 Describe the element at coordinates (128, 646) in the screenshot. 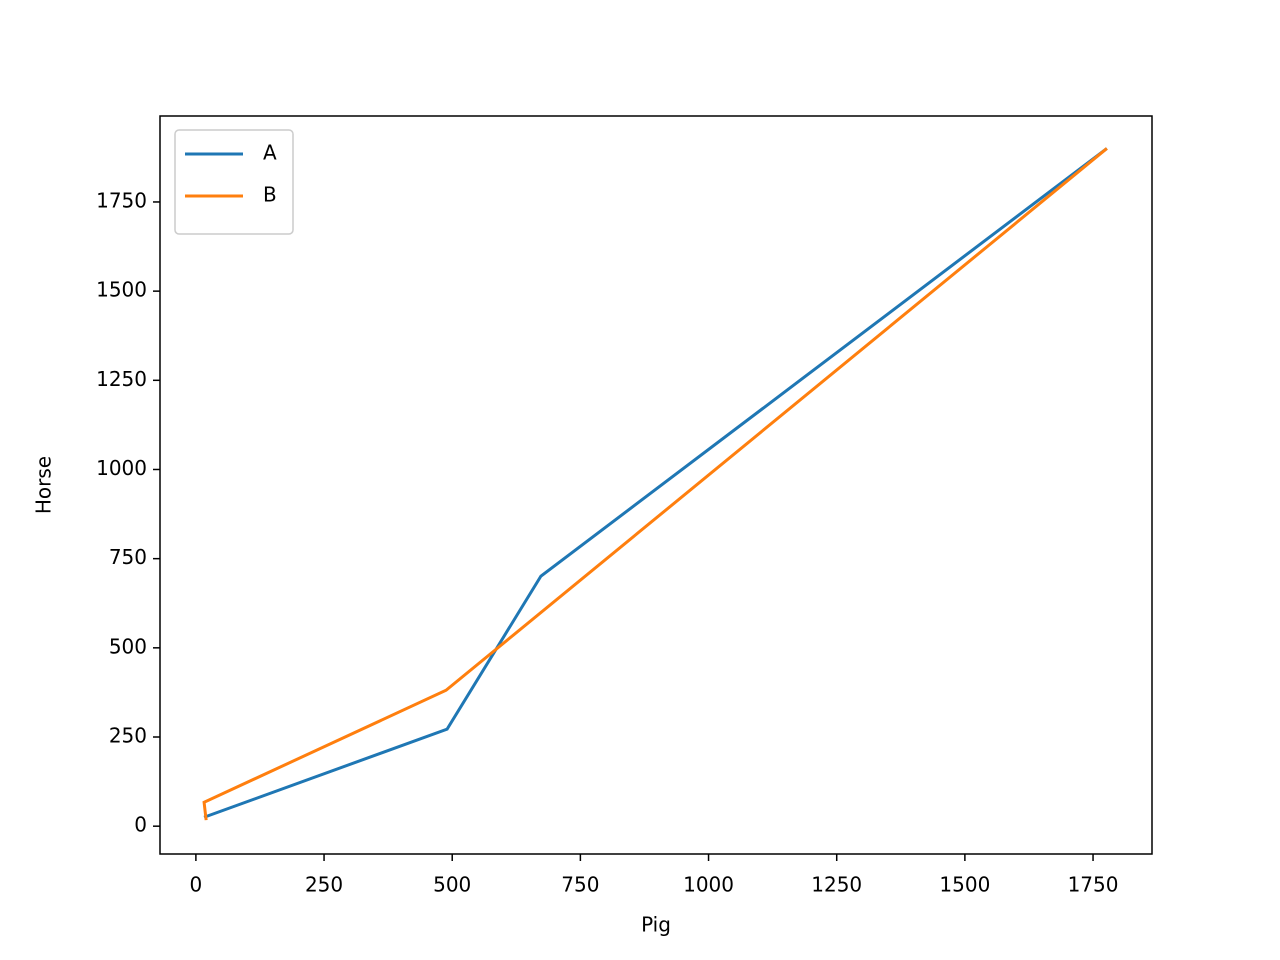

I see `y-tick-label: 500` at that location.